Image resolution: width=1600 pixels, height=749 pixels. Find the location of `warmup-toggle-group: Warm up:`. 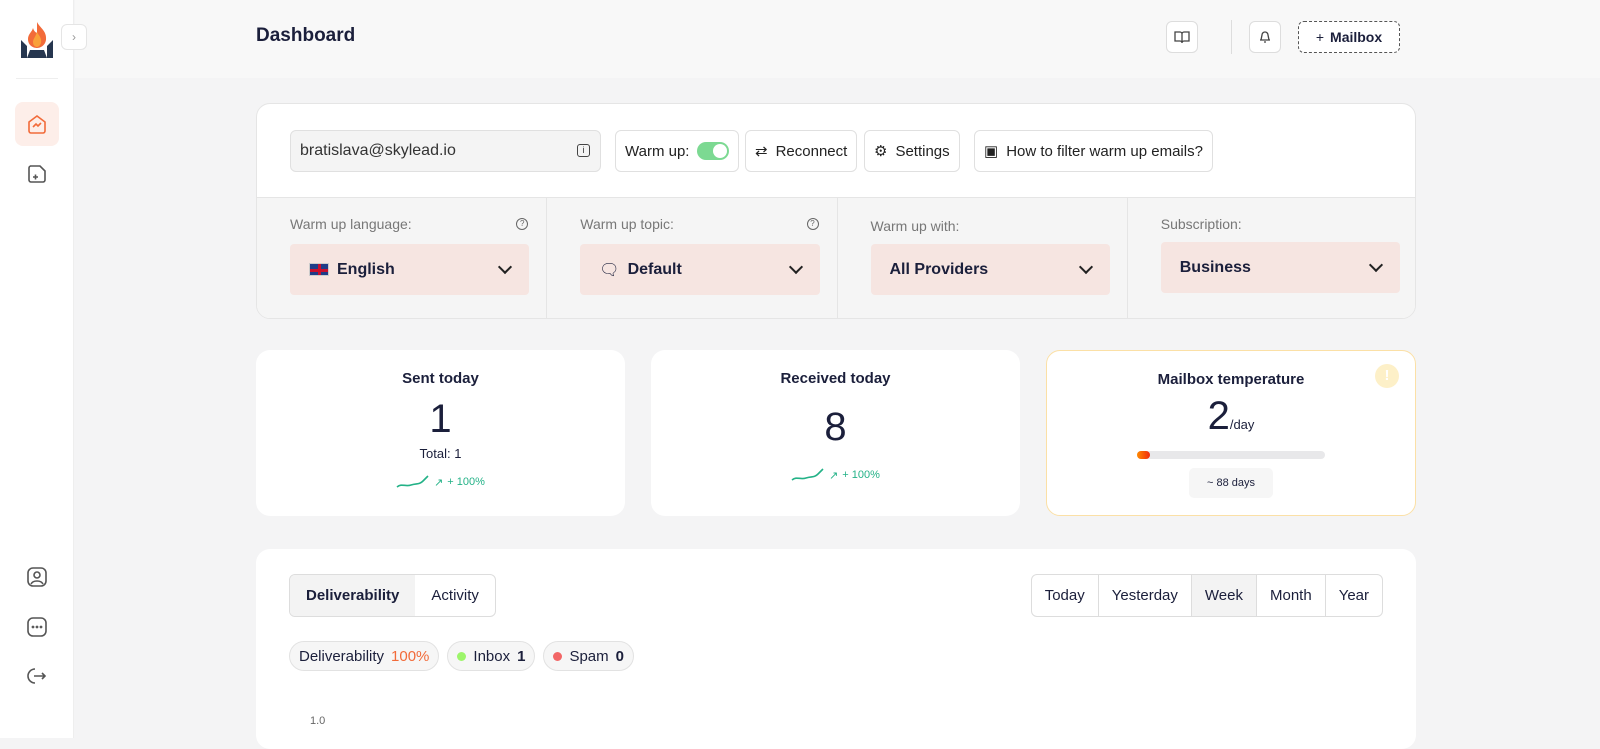

warmup-toggle-group: Warm up: is located at coordinates (677, 151).